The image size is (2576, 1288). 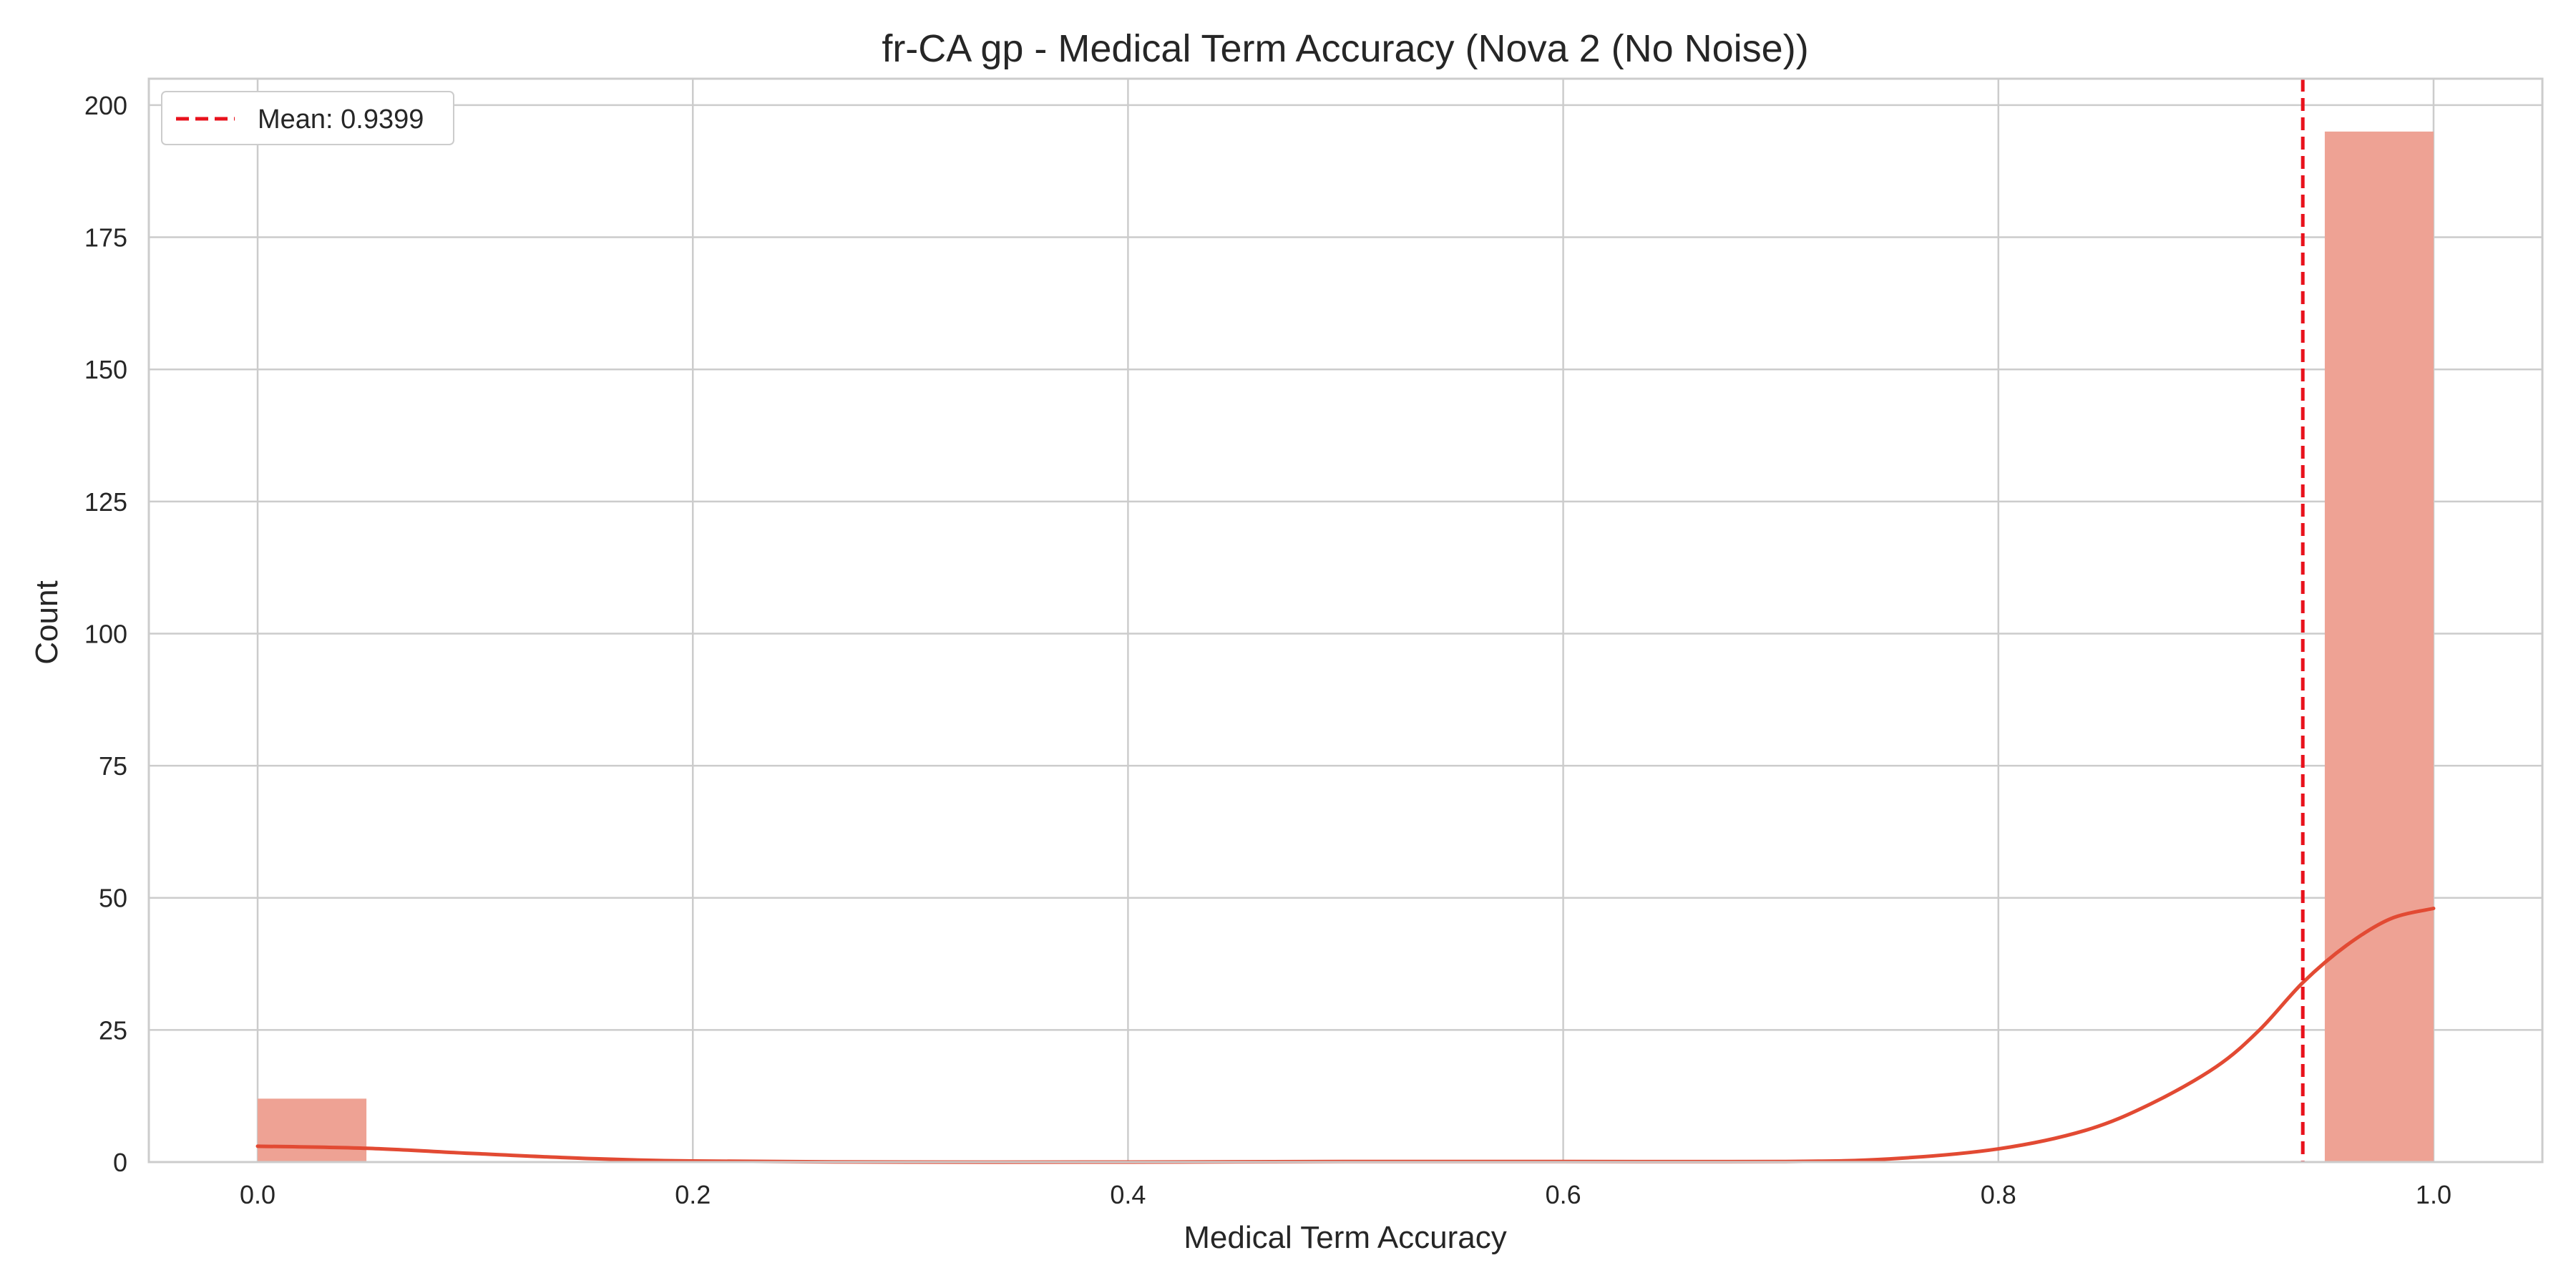 I want to click on legend: Mean: 0.9399, so click(x=307, y=118).